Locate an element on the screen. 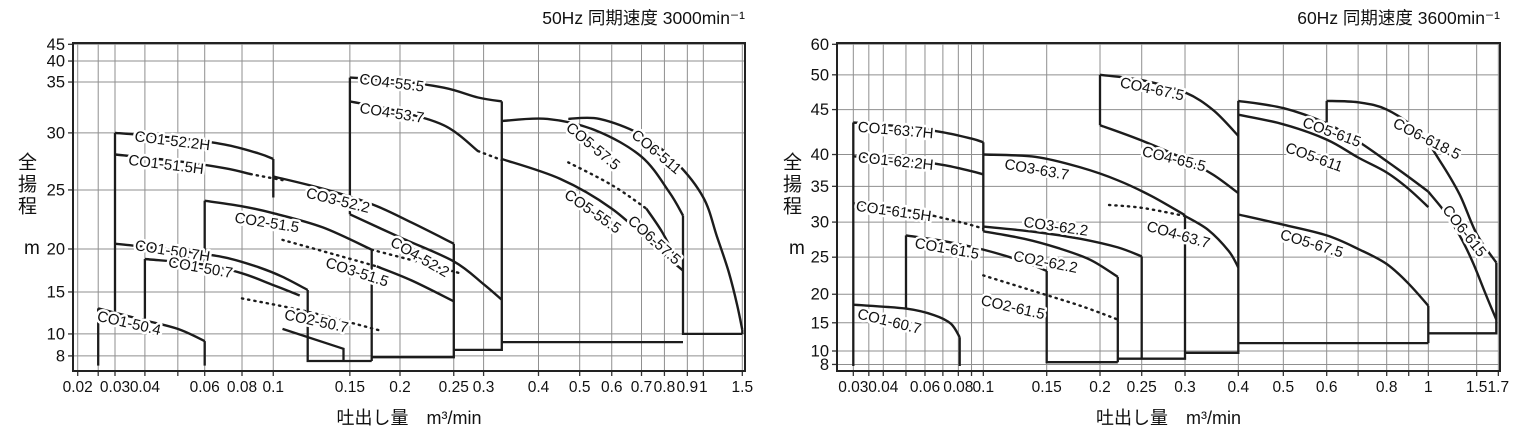  curve-label-CO4-67.5: CO4-67.5 is located at coordinates (1151, 89).